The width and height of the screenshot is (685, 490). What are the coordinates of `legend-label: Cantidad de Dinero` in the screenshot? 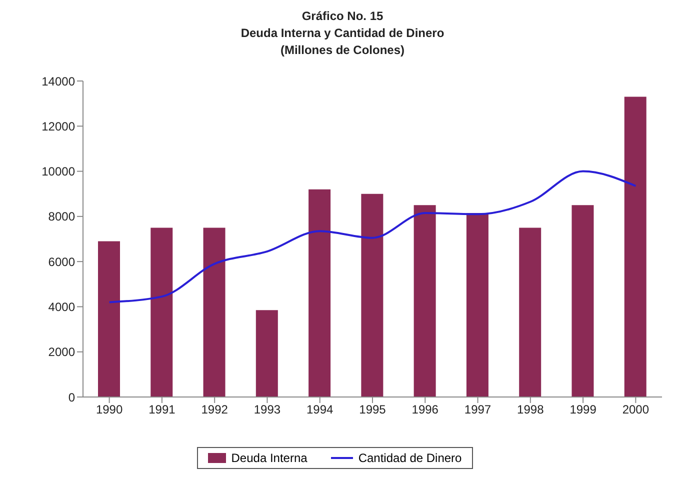 It's located at (409, 458).